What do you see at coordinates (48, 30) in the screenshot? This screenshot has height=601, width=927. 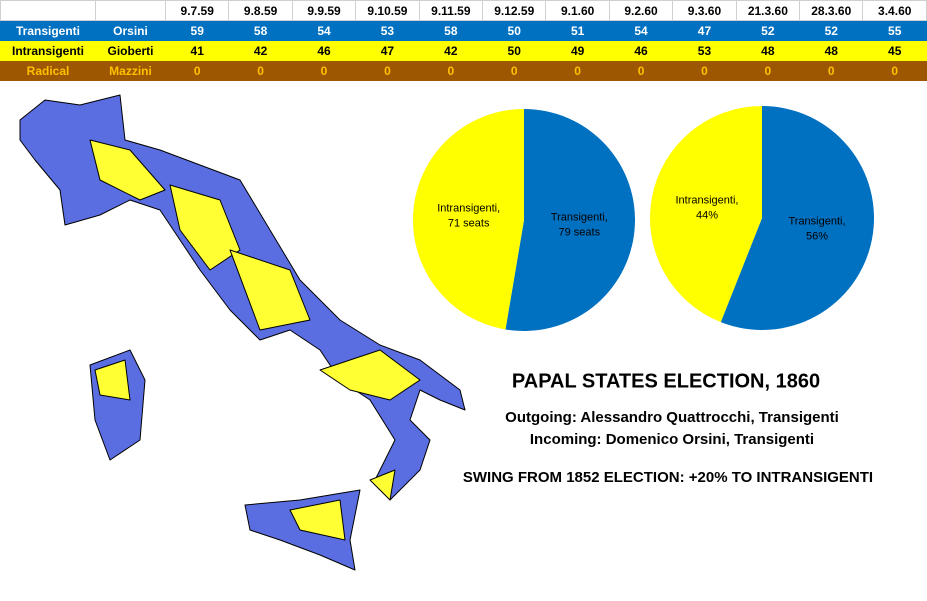 I see `party: Transigenti` at bounding box center [48, 30].